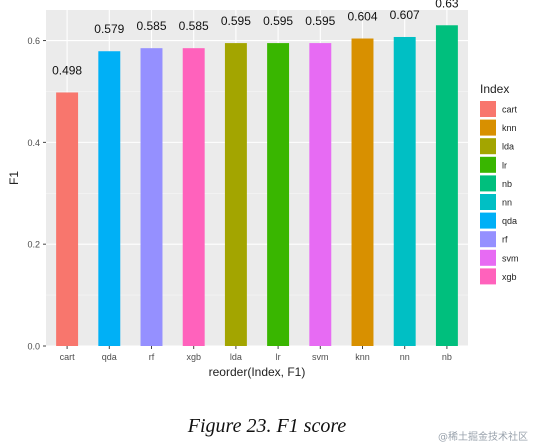  What do you see at coordinates (278, 21) in the screenshot?
I see `value-label-lr: 0.595` at bounding box center [278, 21].